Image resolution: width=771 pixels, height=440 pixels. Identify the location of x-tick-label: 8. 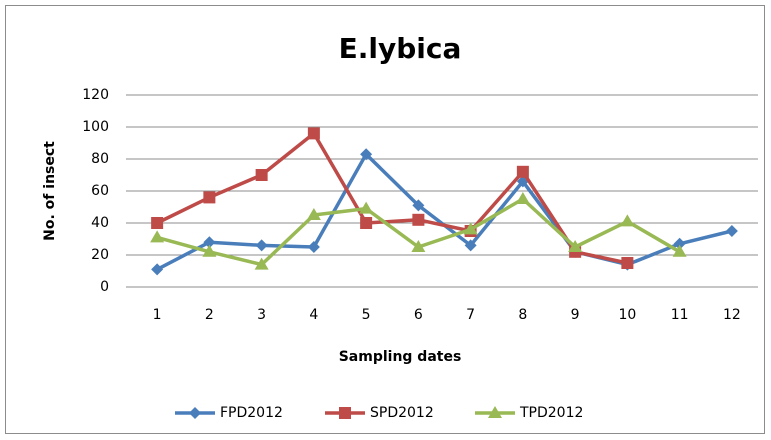
(522, 315).